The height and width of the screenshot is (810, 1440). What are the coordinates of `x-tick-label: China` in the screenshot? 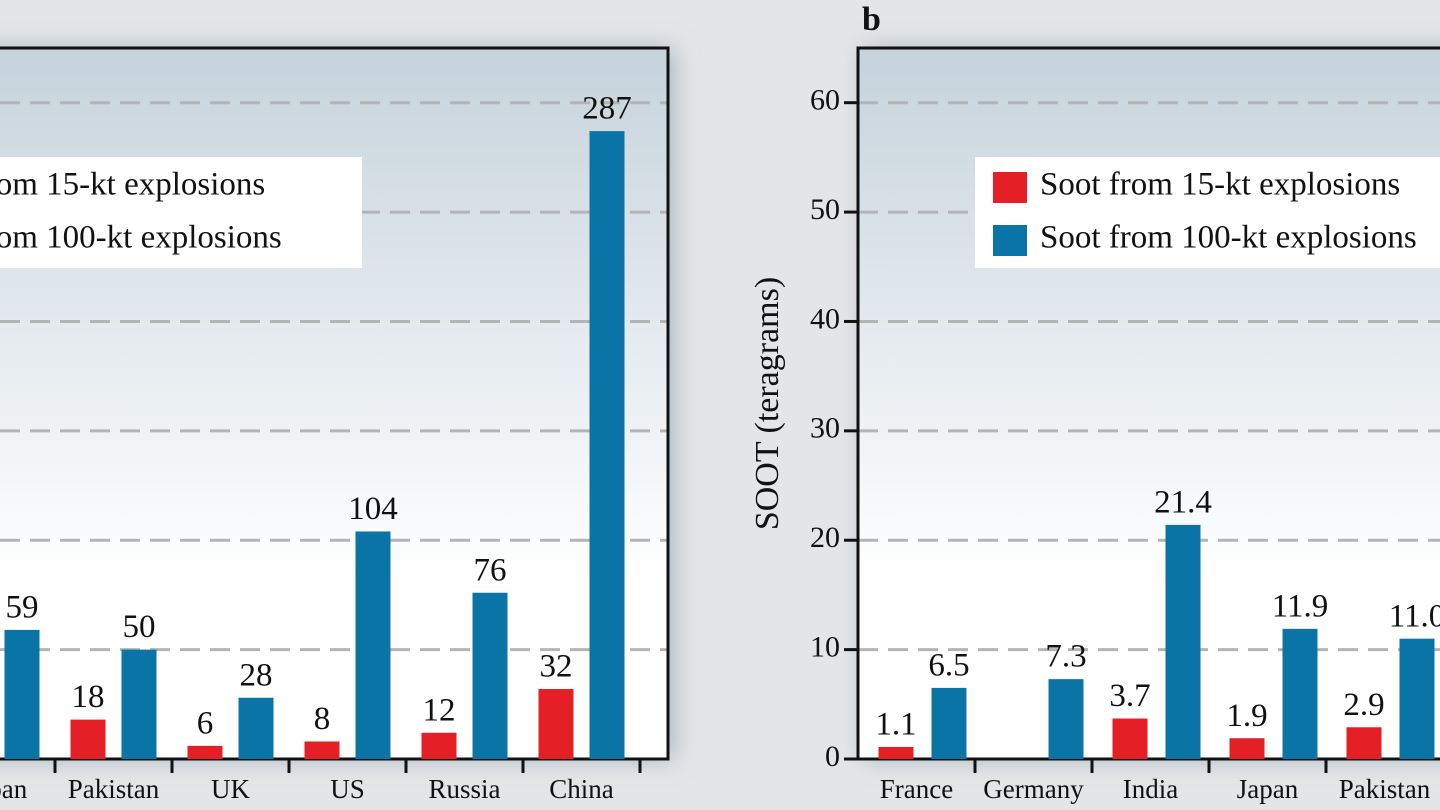 It's located at (581, 789).